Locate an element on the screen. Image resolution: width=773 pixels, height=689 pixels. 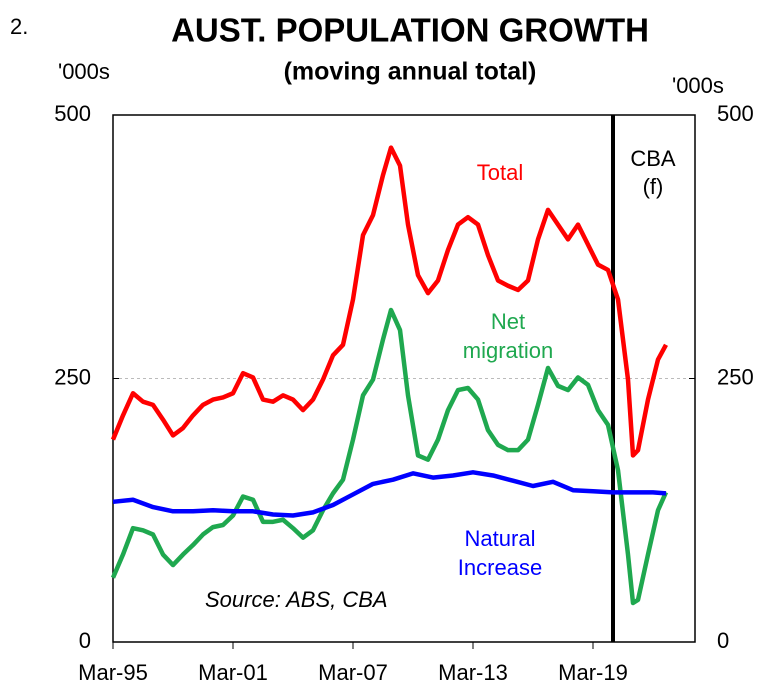
y-tick-label: 250 is located at coordinates (72, 376).